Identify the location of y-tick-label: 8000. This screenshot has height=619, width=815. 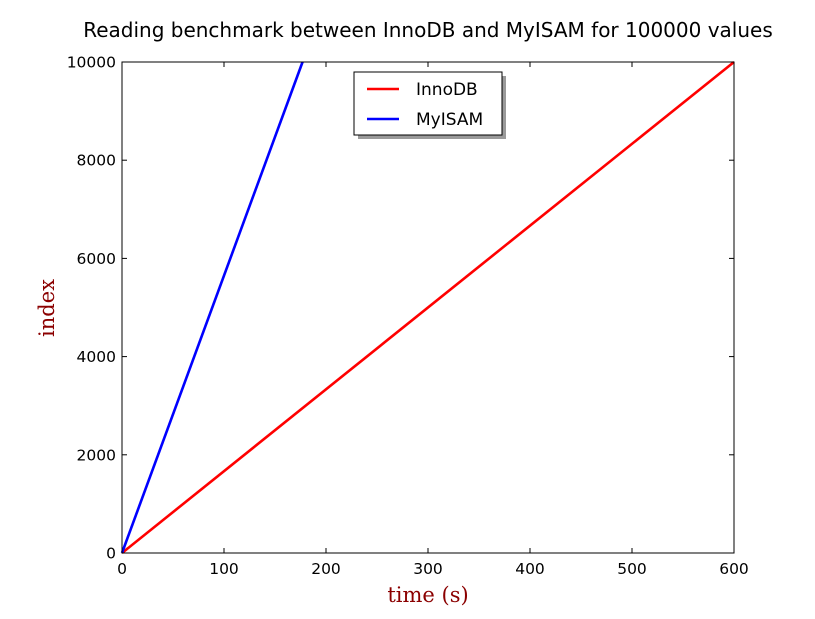
(96, 161).